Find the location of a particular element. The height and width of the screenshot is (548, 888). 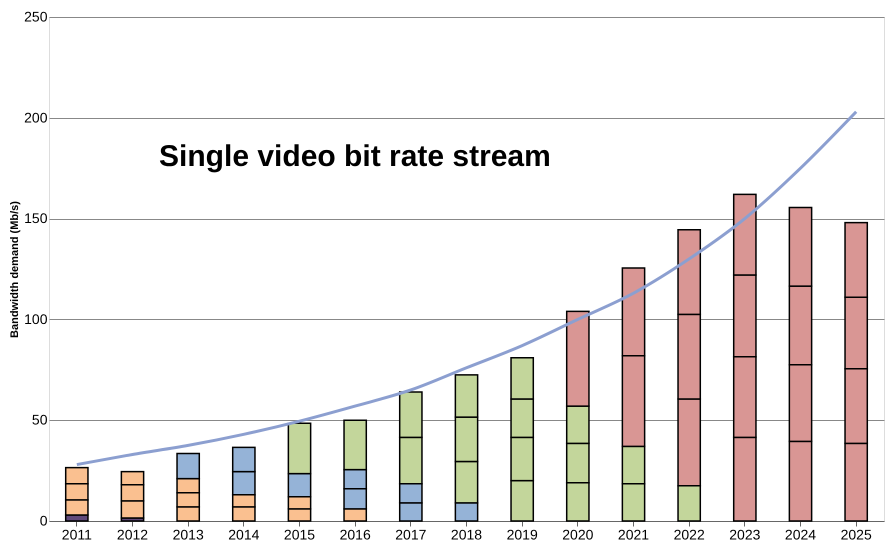

y-tick-label: 100 is located at coordinates (36, 318).